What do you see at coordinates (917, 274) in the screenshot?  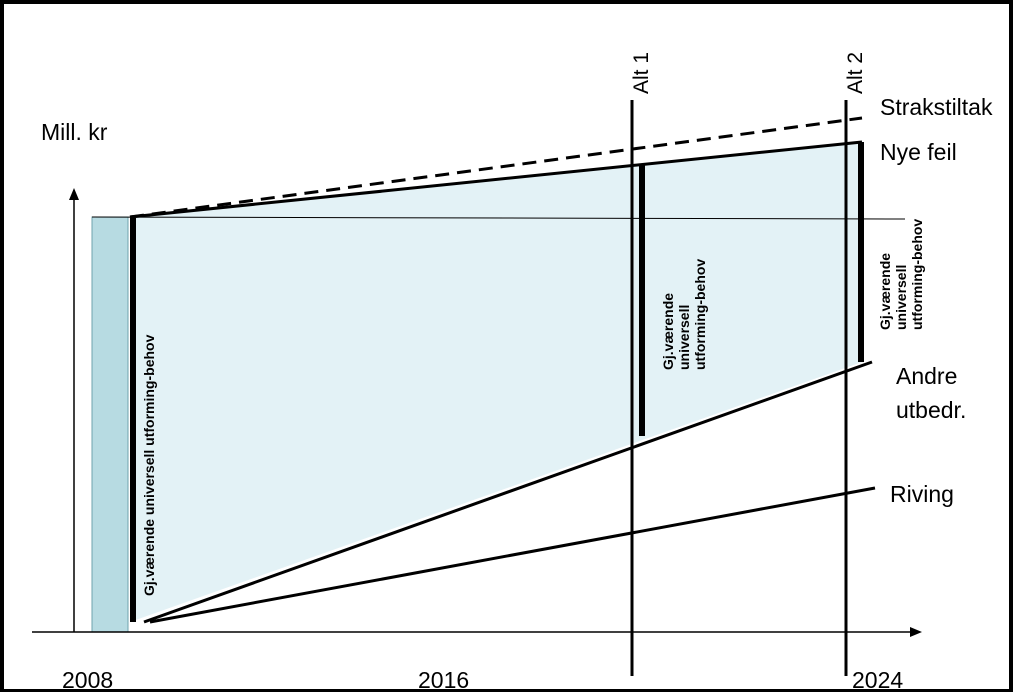 I see `need-label-right-line3: utforming-behov` at bounding box center [917, 274].